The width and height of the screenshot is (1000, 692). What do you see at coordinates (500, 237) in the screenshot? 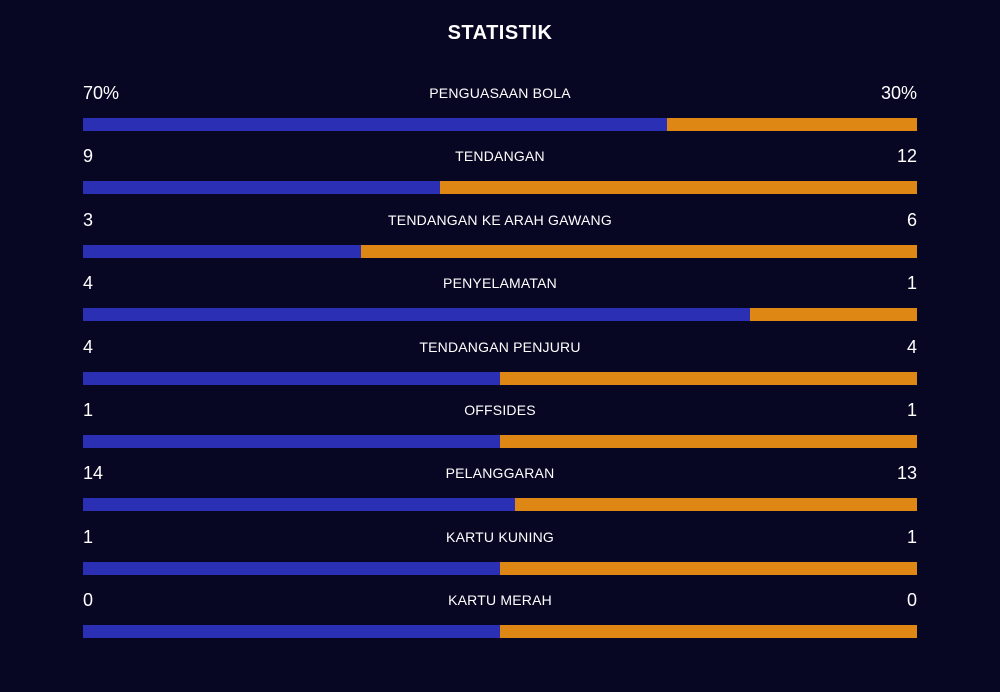
I see `stat-row-tendangan-ke-arah-gawang: 3 TENDANGAN KE ARAH GAWANG 6` at bounding box center [500, 237].